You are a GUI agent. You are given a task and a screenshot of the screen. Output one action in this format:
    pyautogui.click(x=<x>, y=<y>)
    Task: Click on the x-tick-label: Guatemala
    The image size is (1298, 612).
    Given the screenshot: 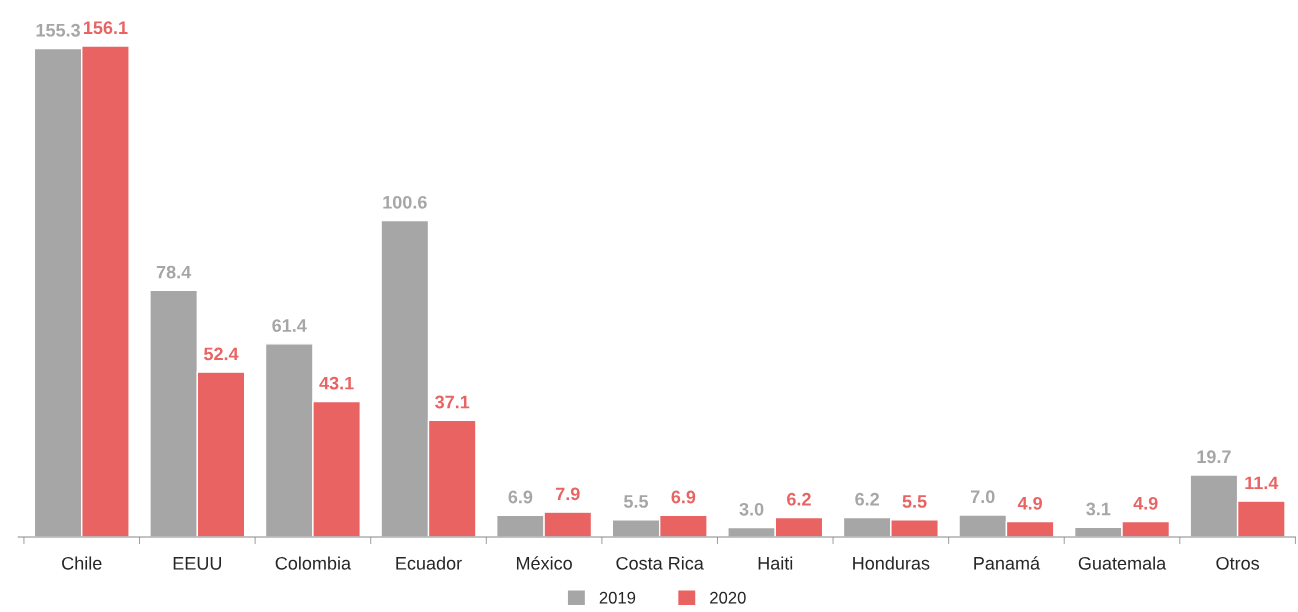 What is the action you would take?
    pyautogui.click(x=1122, y=563)
    